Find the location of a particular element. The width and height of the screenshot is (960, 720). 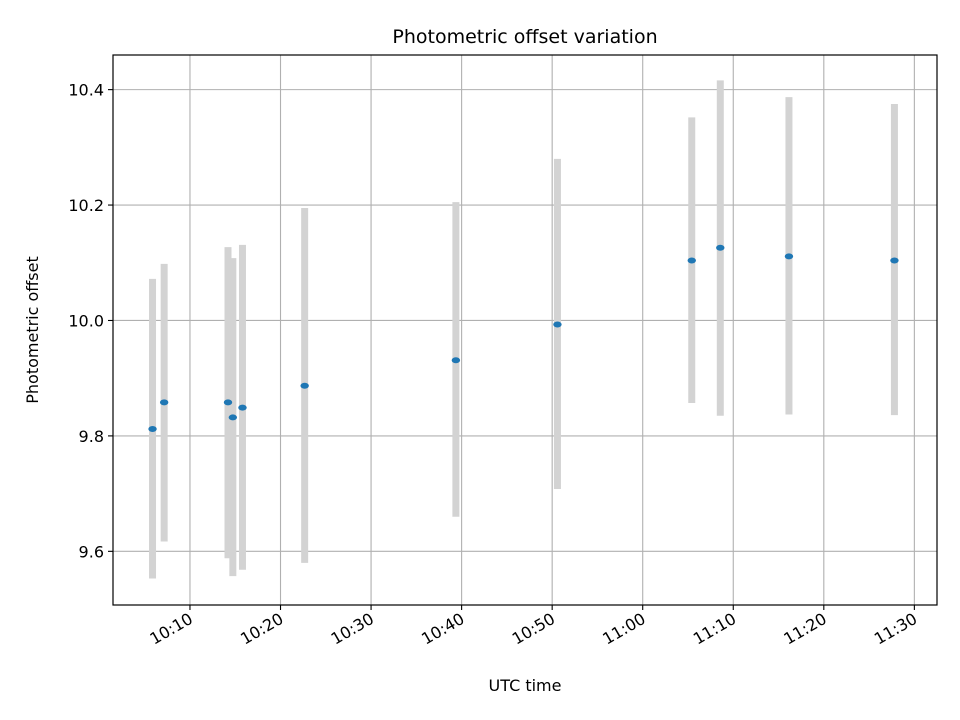

y-tick-label: 10.2 is located at coordinates (86, 205).